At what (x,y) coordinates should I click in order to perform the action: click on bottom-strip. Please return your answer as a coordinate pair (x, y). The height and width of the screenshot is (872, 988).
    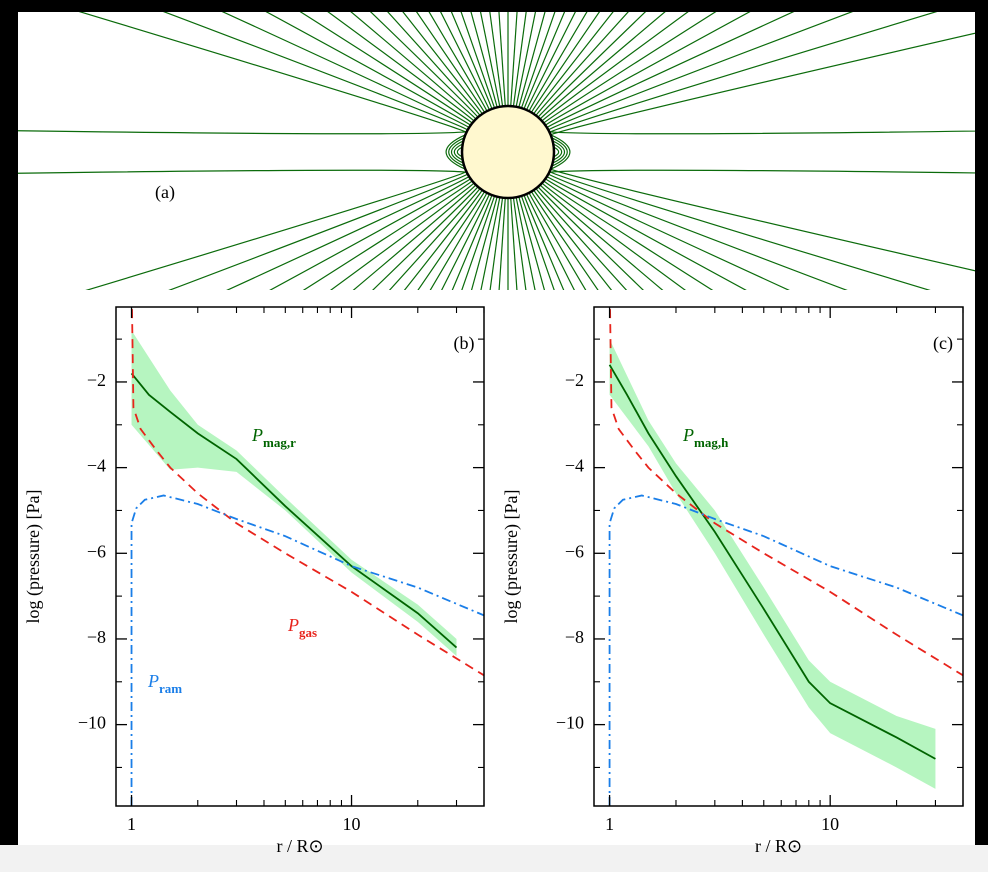
    Looking at the image, I should click on (494, 858).